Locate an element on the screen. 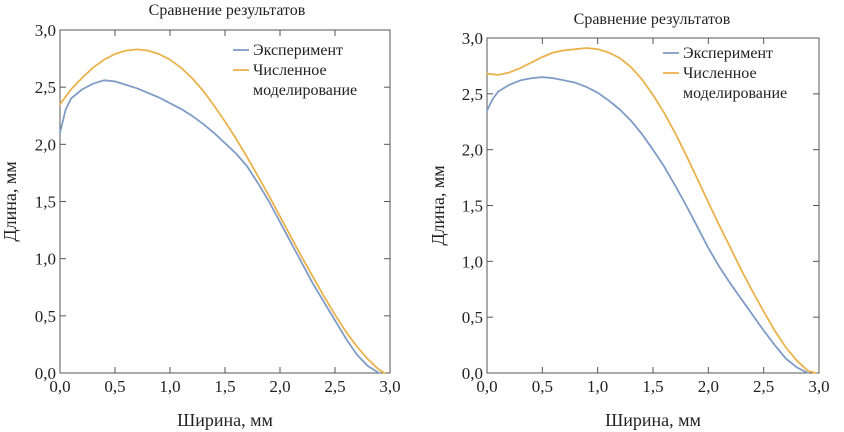  left-y-tick-label: 3,0 is located at coordinates (45, 30).